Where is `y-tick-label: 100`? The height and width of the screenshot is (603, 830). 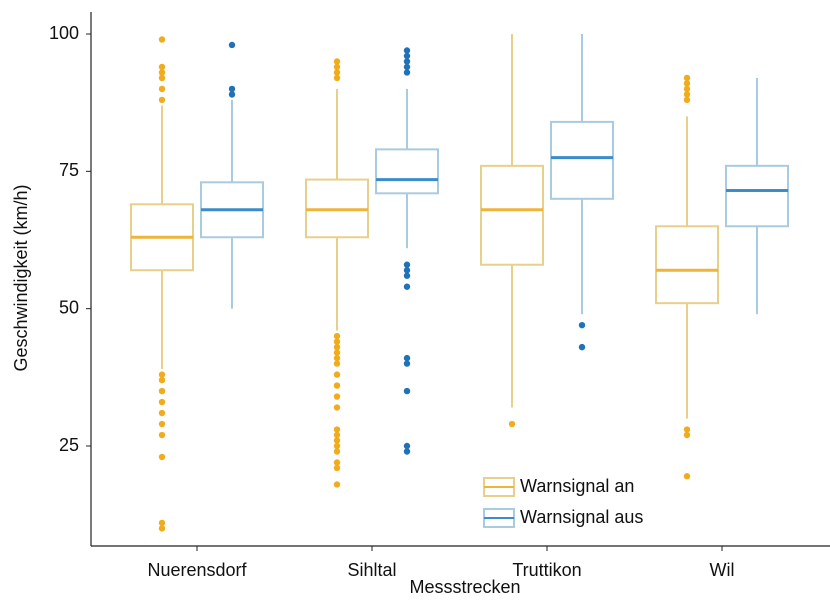 y-tick-label: 100 is located at coordinates (64, 33).